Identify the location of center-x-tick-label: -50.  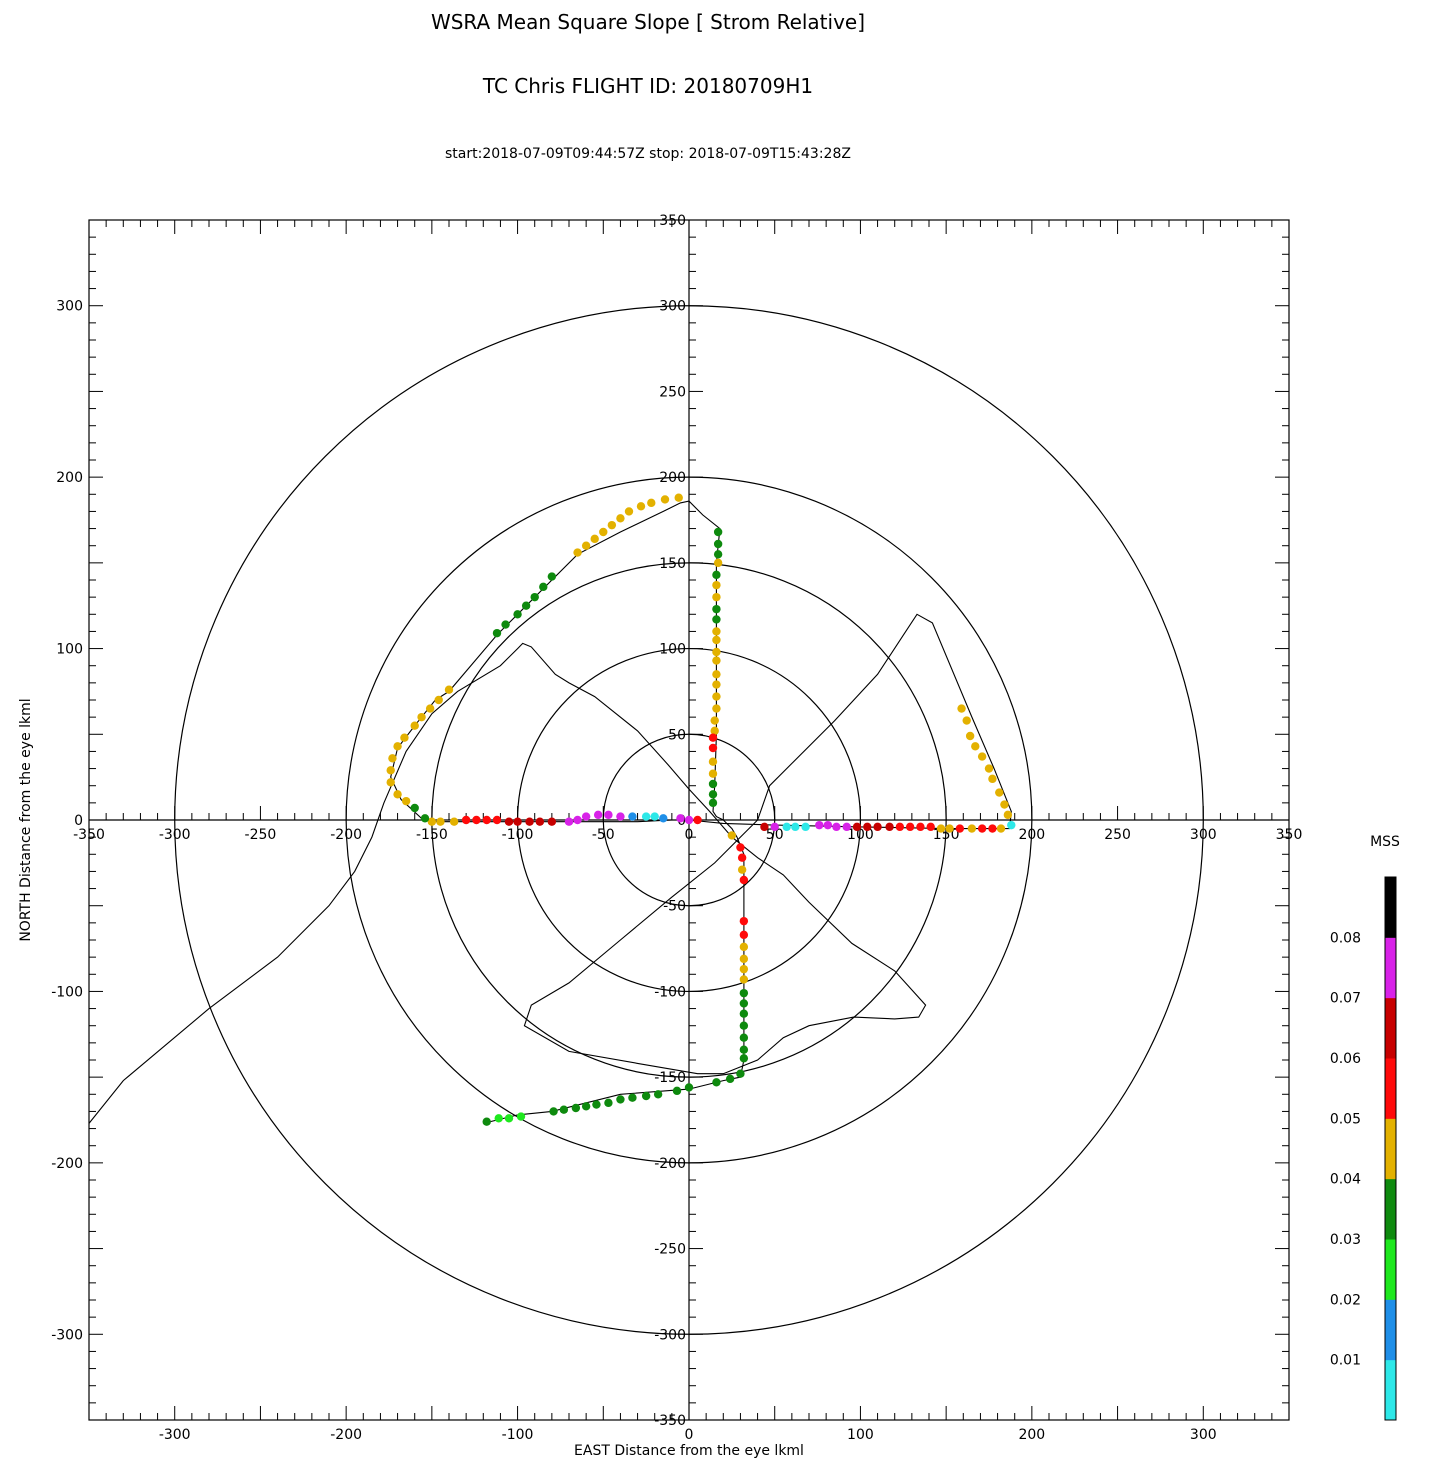
(603, 835).